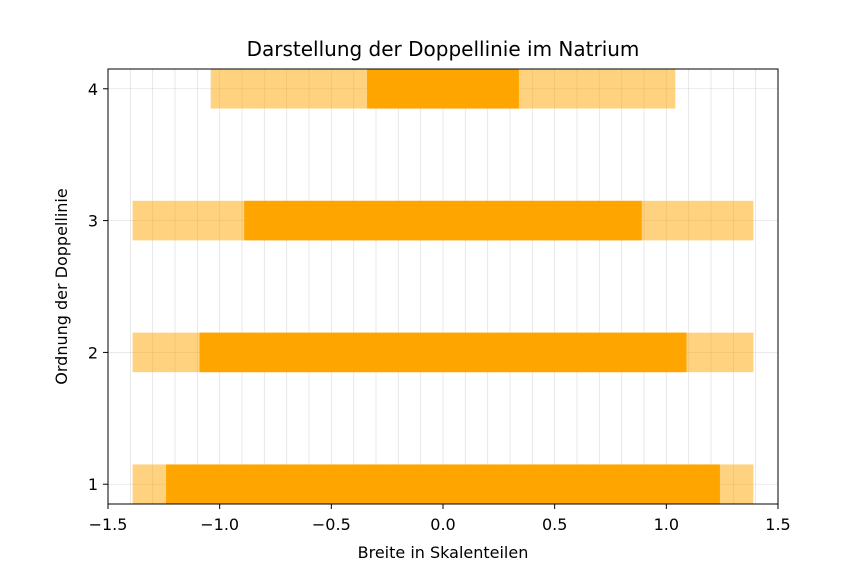  I want to click on x-tick-label: 0.5, so click(554, 524).